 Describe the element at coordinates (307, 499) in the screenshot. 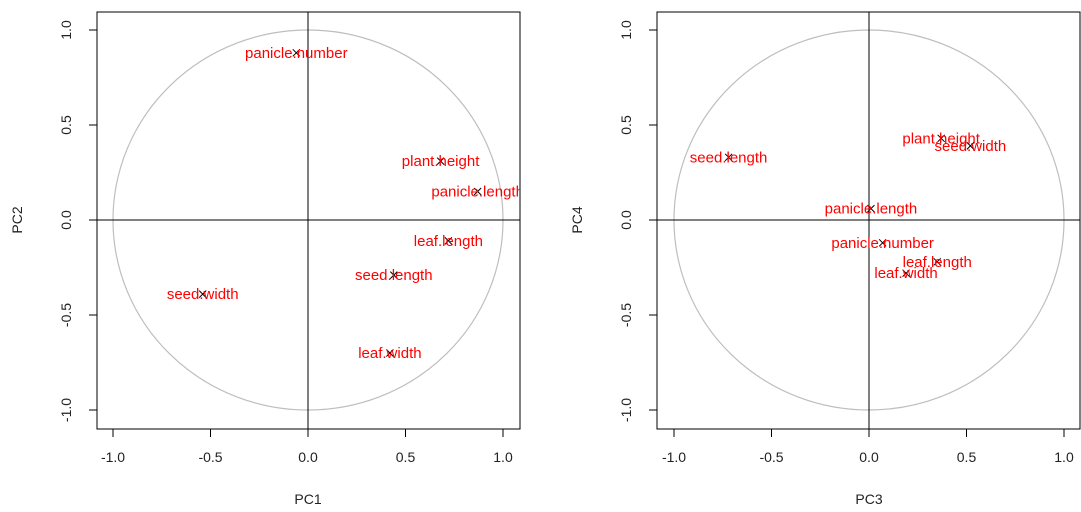

I see `x-axis-title: PC1` at that location.